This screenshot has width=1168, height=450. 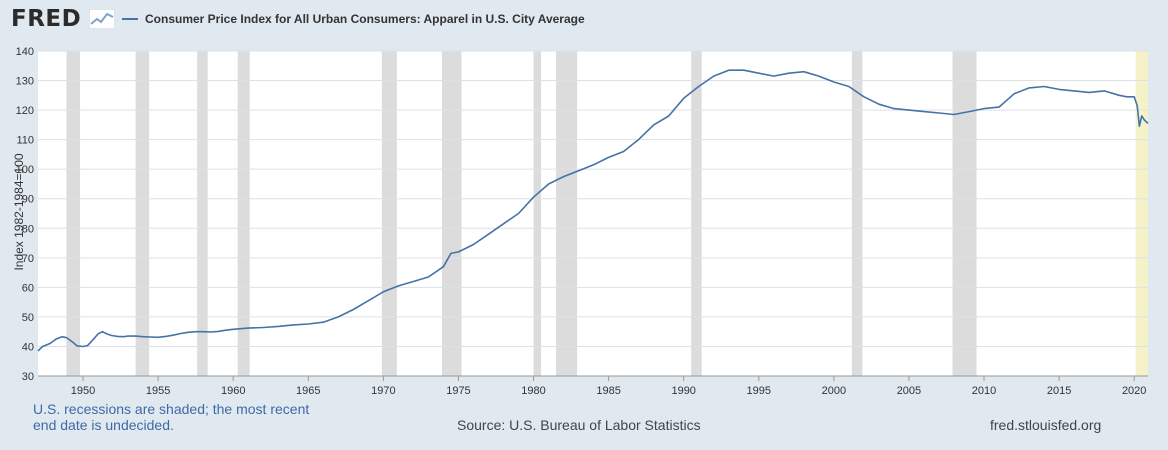 What do you see at coordinates (28, 377) in the screenshot?
I see `y-tick-label: 30` at bounding box center [28, 377].